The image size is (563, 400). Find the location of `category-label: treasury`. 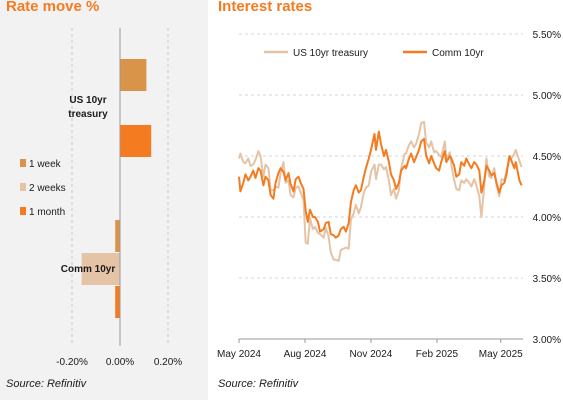

category-label: treasury is located at coordinates (88, 114).